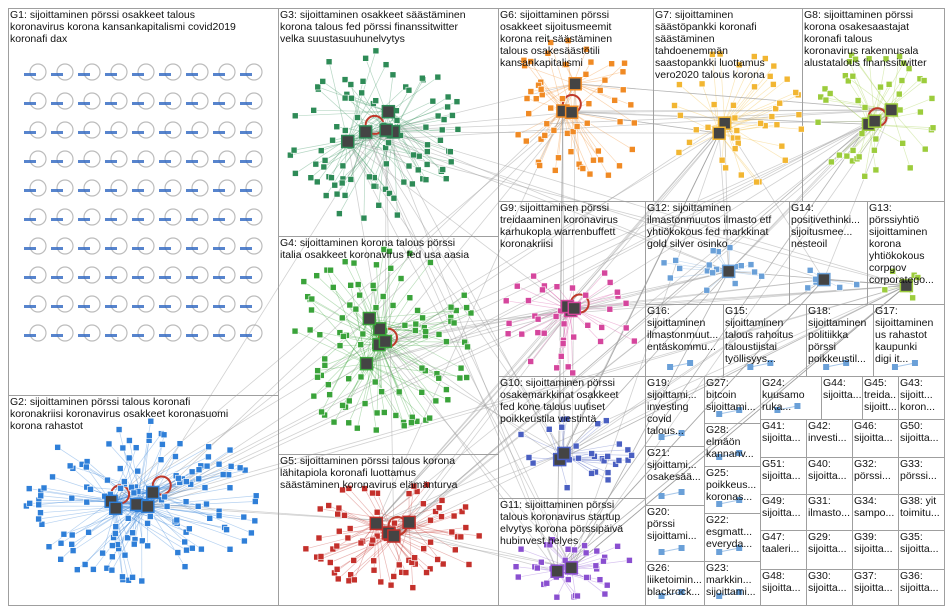 This screenshot has width=950, height=611. What do you see at coordinates (829, 550) in the screenshot?
I see `group-box-g29` at bounding box center [829, 550].